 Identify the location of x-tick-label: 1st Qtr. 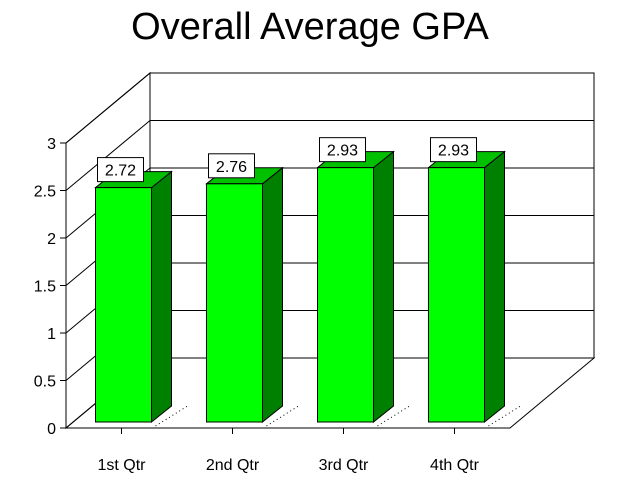
(121, 465).